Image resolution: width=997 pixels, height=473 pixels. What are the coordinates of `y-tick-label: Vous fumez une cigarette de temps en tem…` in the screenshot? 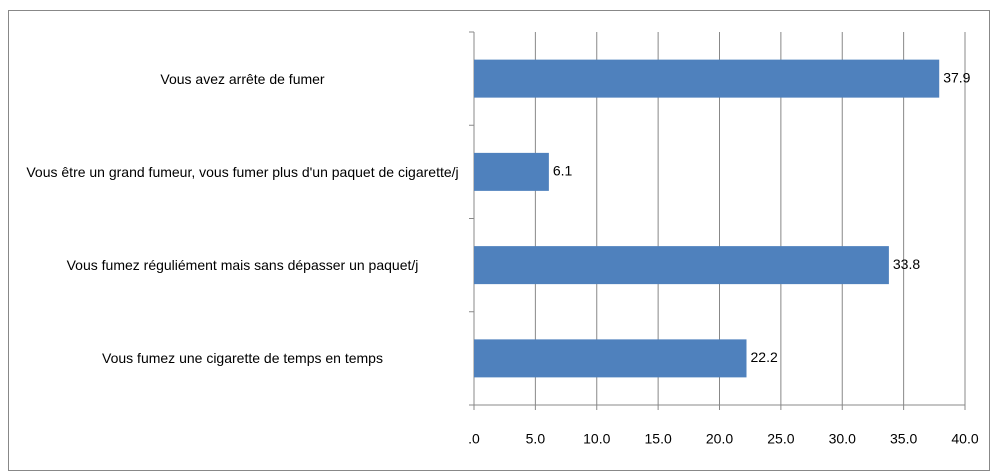 It's located at (242, 358).